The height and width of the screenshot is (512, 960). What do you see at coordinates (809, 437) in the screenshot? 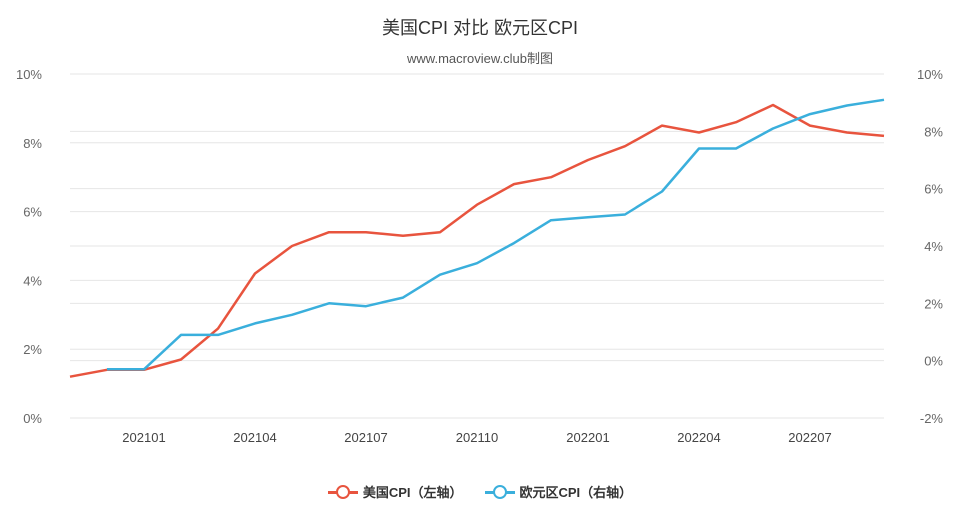
I see `x-tick-label: 202207` at bounding box center [809, 437].